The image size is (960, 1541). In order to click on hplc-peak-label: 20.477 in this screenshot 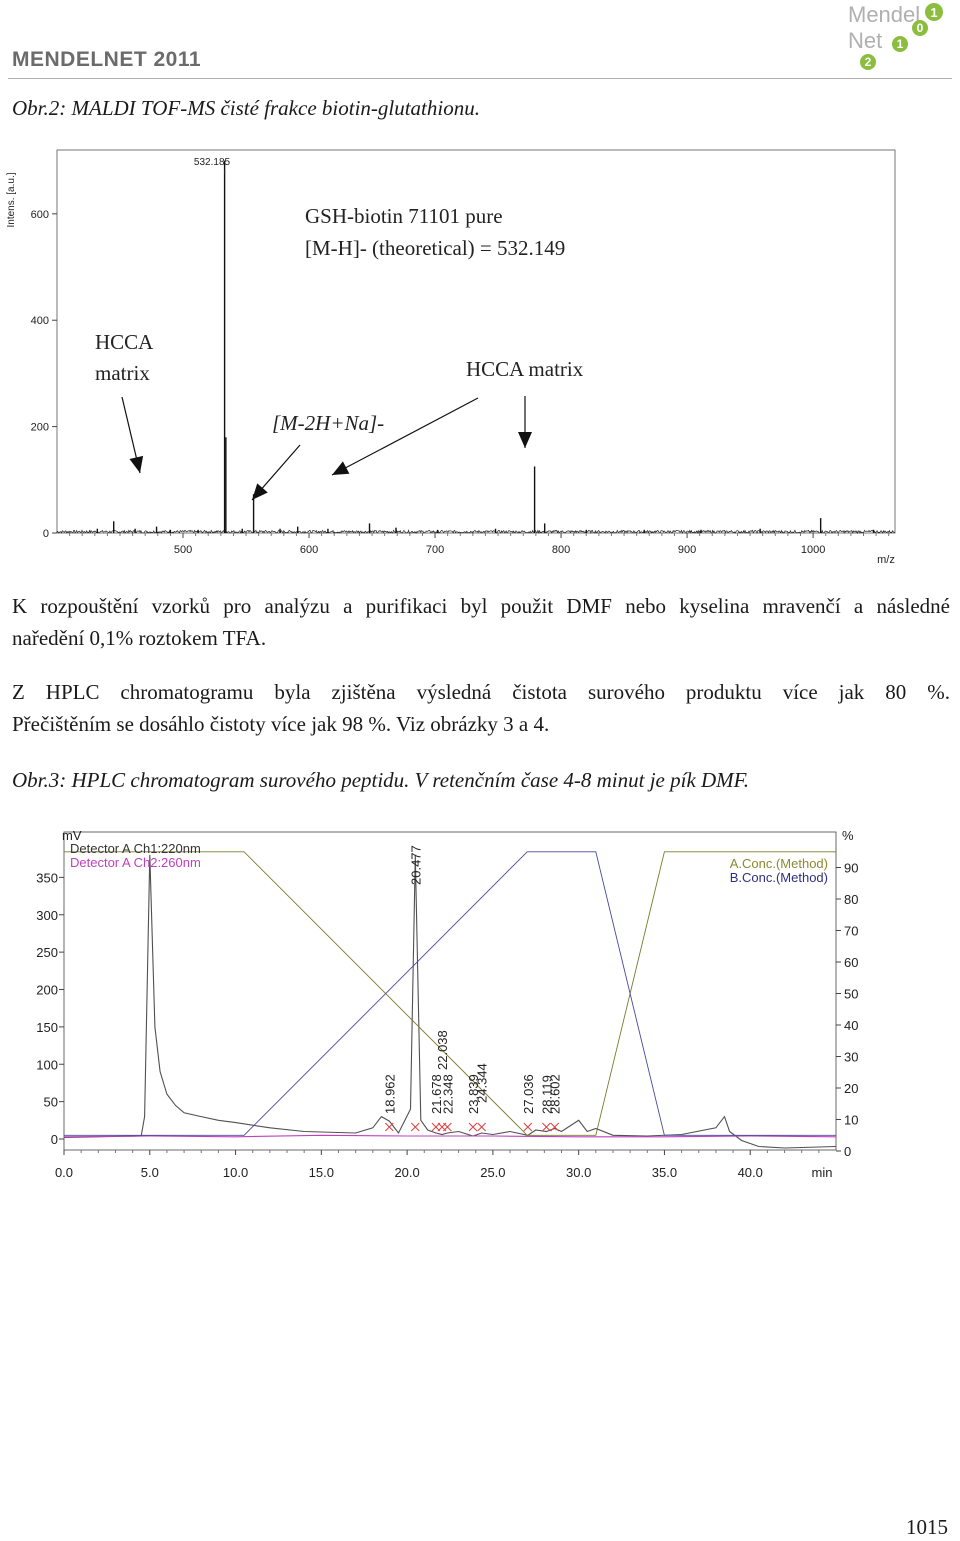, I will do `click(415, 865)`.